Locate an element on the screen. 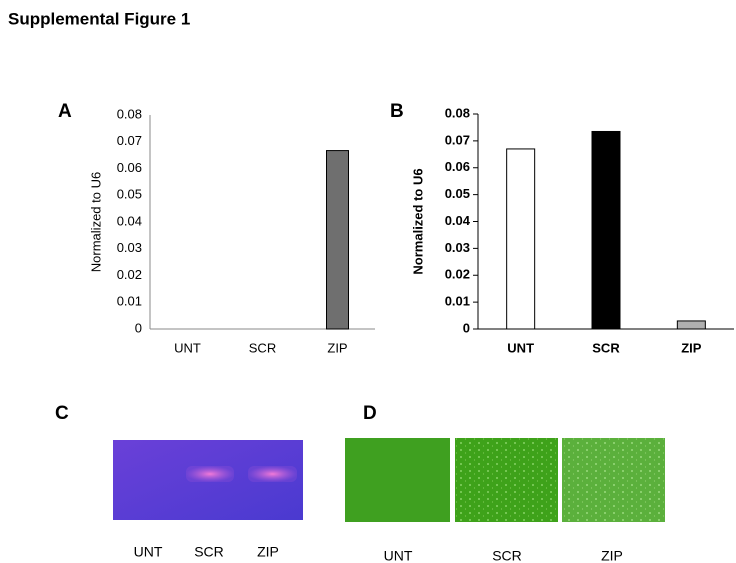 This screenshot has width=736, height=563. panel-label: C is located at coordinates (62, 413).